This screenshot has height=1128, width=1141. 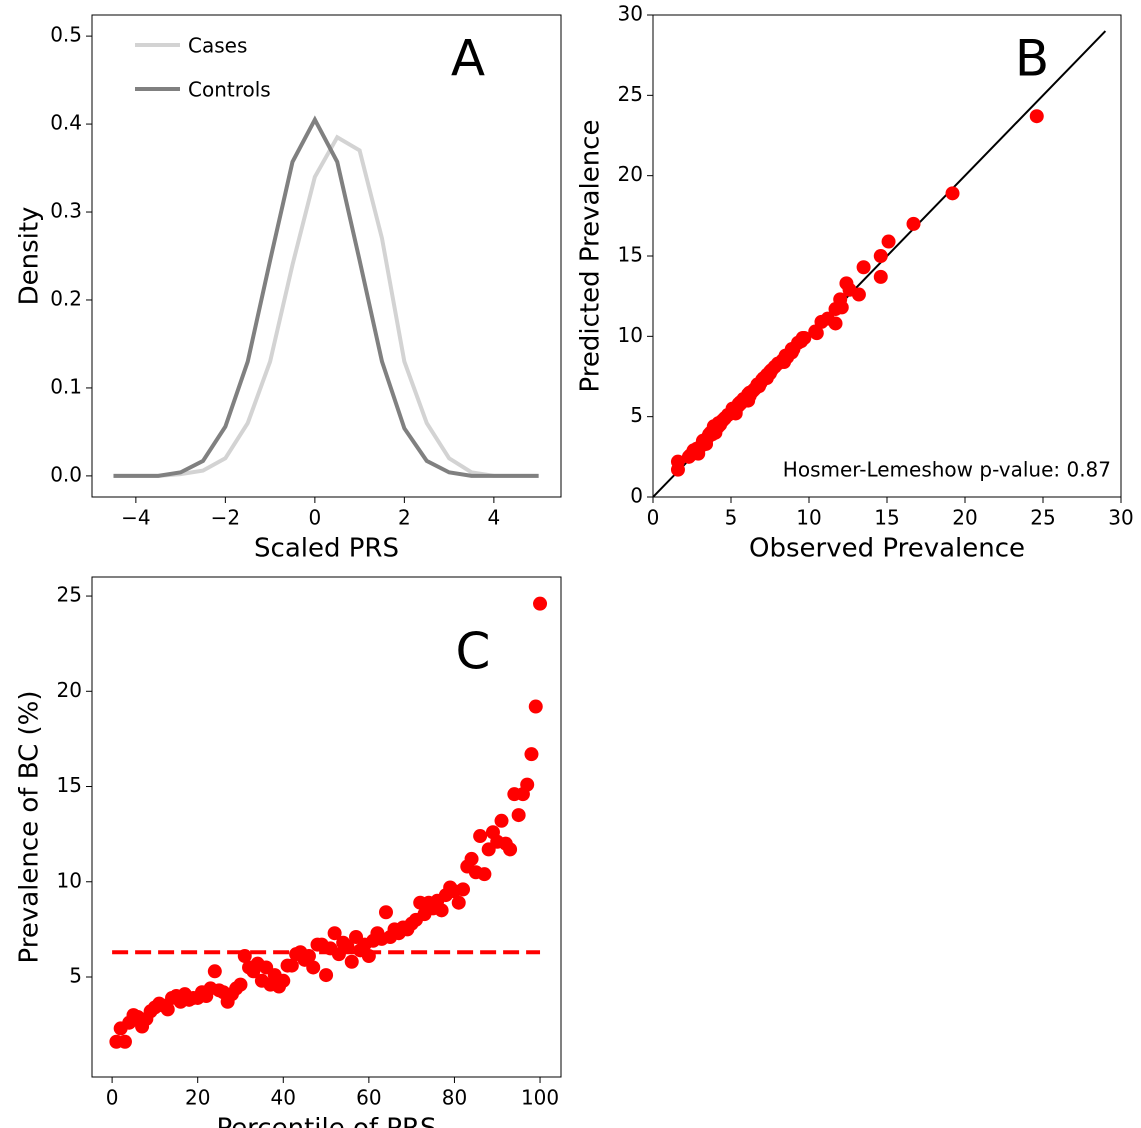 I want to click on y-axis-label: Prevalence of BC (%), so click(x=30, y=826).